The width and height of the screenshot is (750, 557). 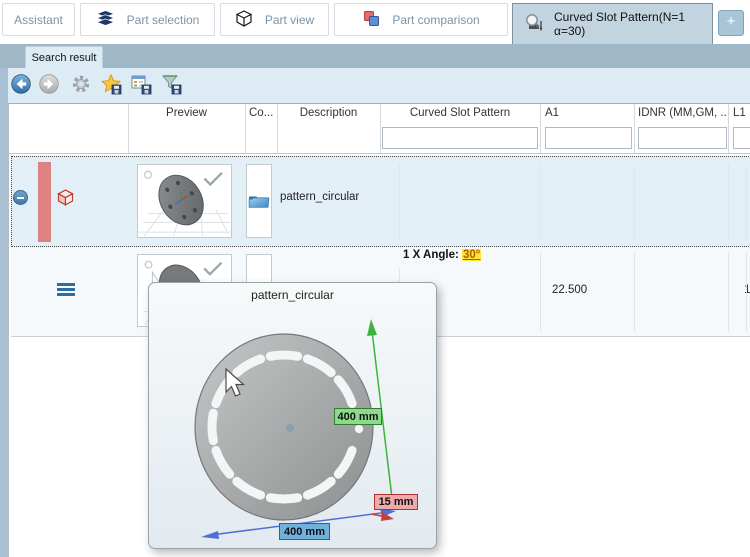 What do you see at coordinates (20, 197) in the screenshot?
I see `collapse-row-button` at bounding box center [20, 197].